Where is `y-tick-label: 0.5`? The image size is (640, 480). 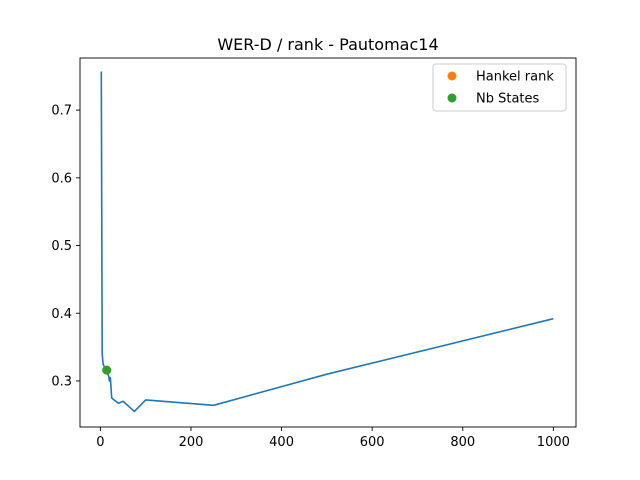
y-tick-label: 0.5 is located at coordinates (61, 246).